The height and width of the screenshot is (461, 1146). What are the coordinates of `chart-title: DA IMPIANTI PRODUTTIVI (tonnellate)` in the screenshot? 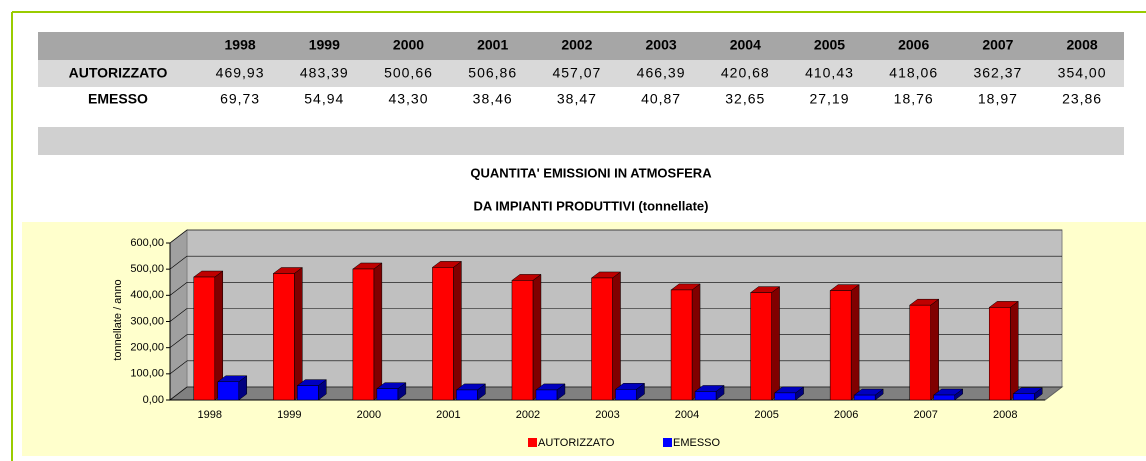 It's located at (591, 205).